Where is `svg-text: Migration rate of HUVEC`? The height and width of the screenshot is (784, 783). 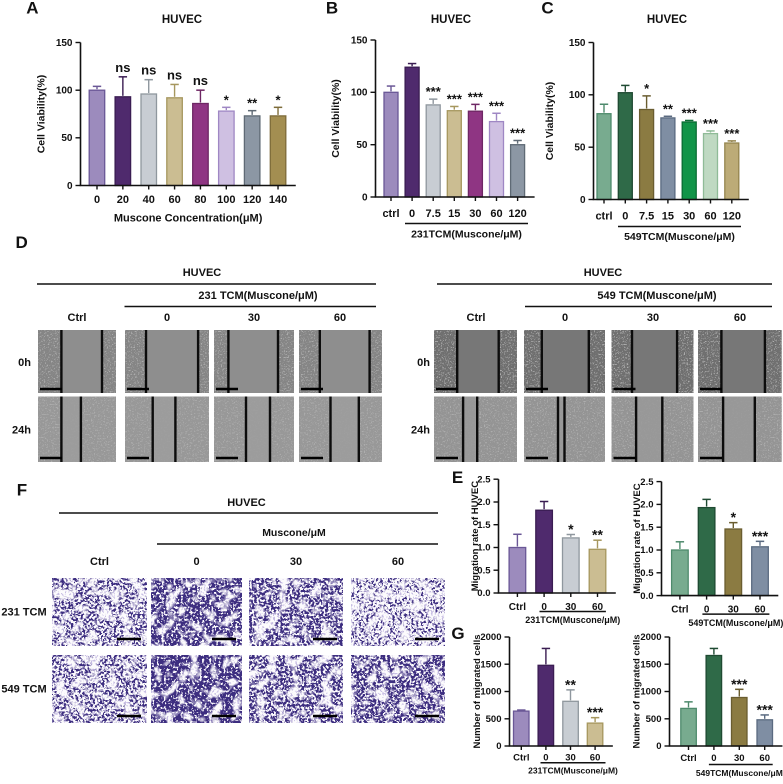 svg-text: Migration rate of HUVEC is located at coordinates (637, 538).